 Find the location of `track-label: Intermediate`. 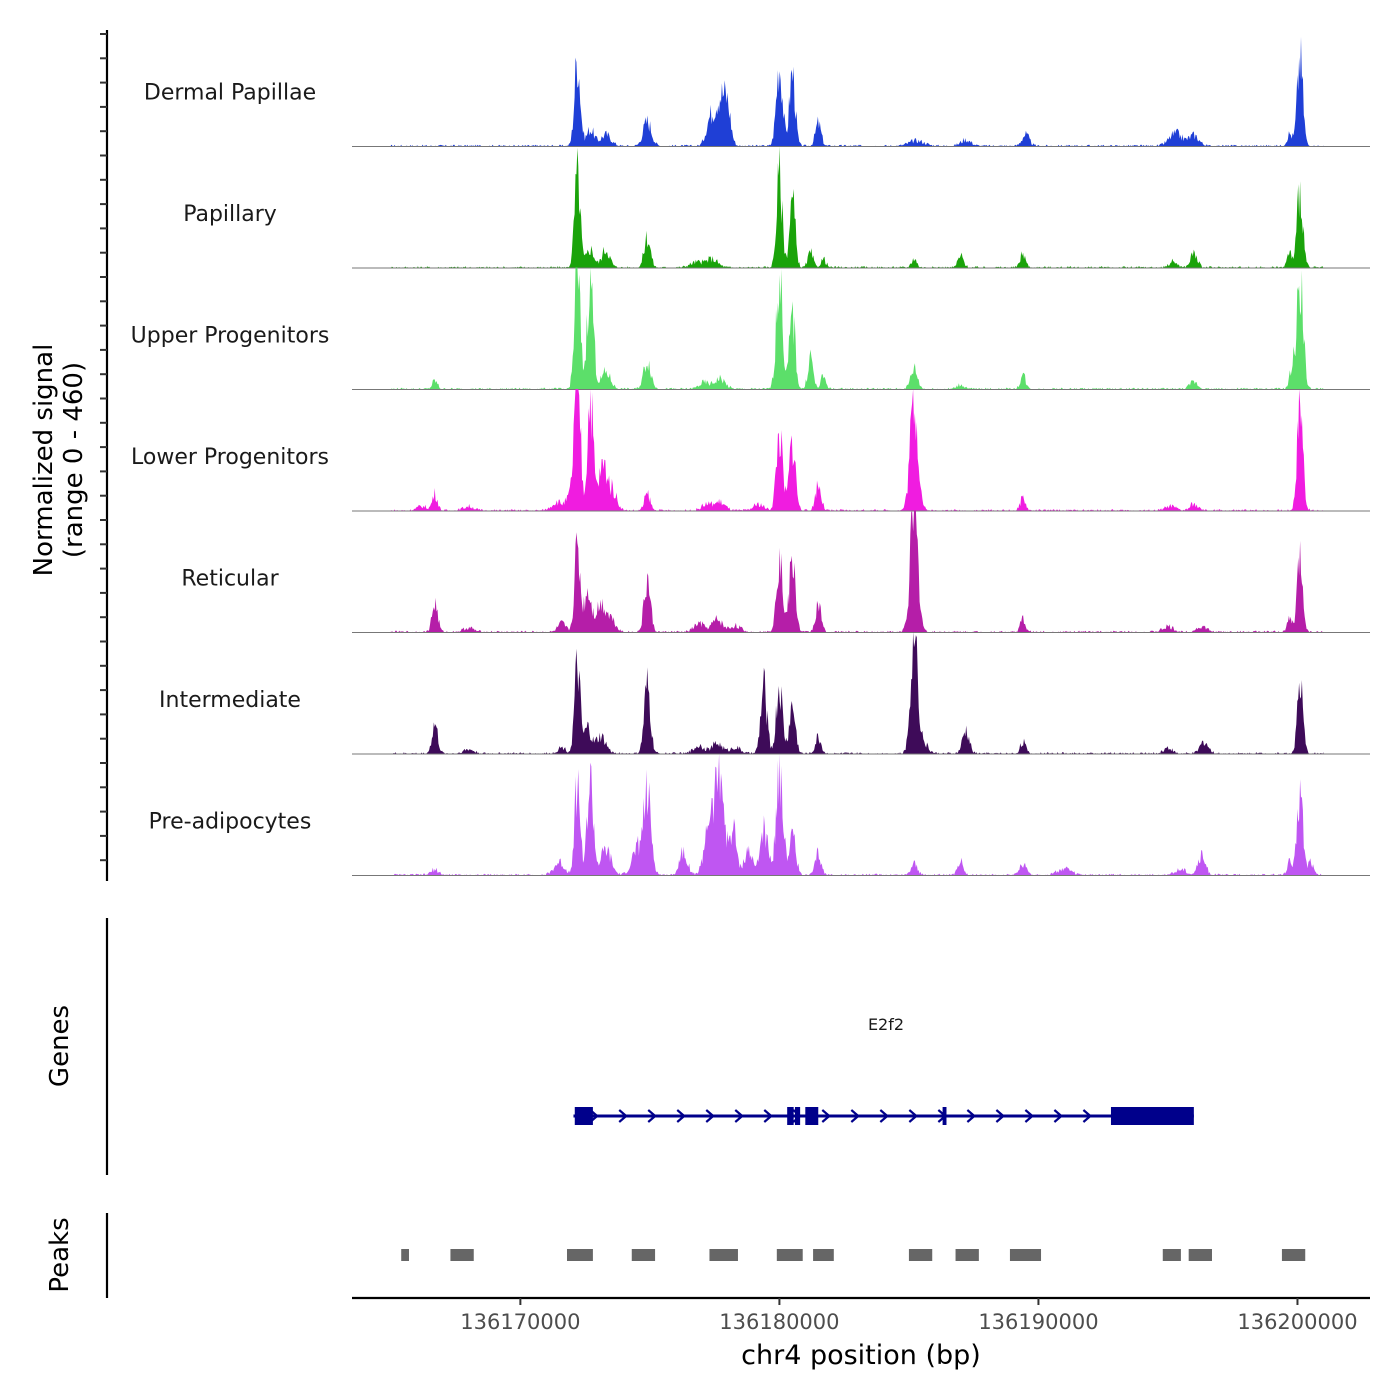

track-label: Intermediate is located at coordinates (230, 700).